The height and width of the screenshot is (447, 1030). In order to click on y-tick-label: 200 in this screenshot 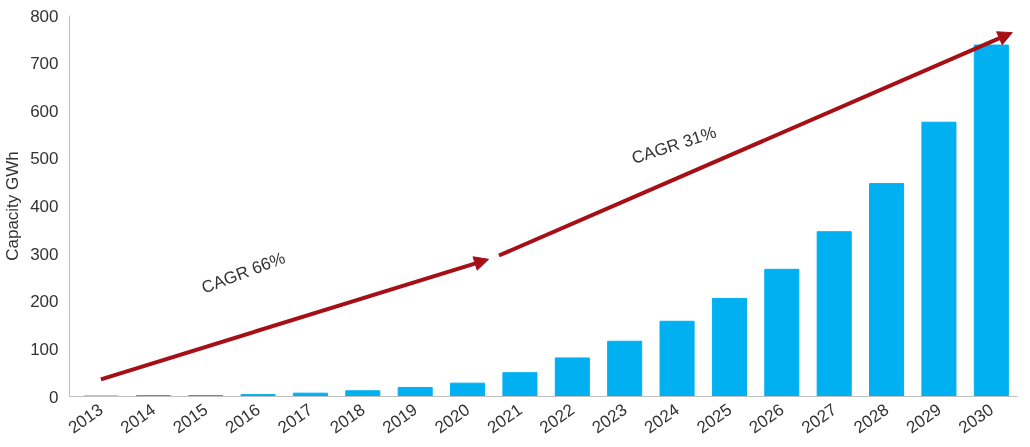, I will do `click(44, 302)`.